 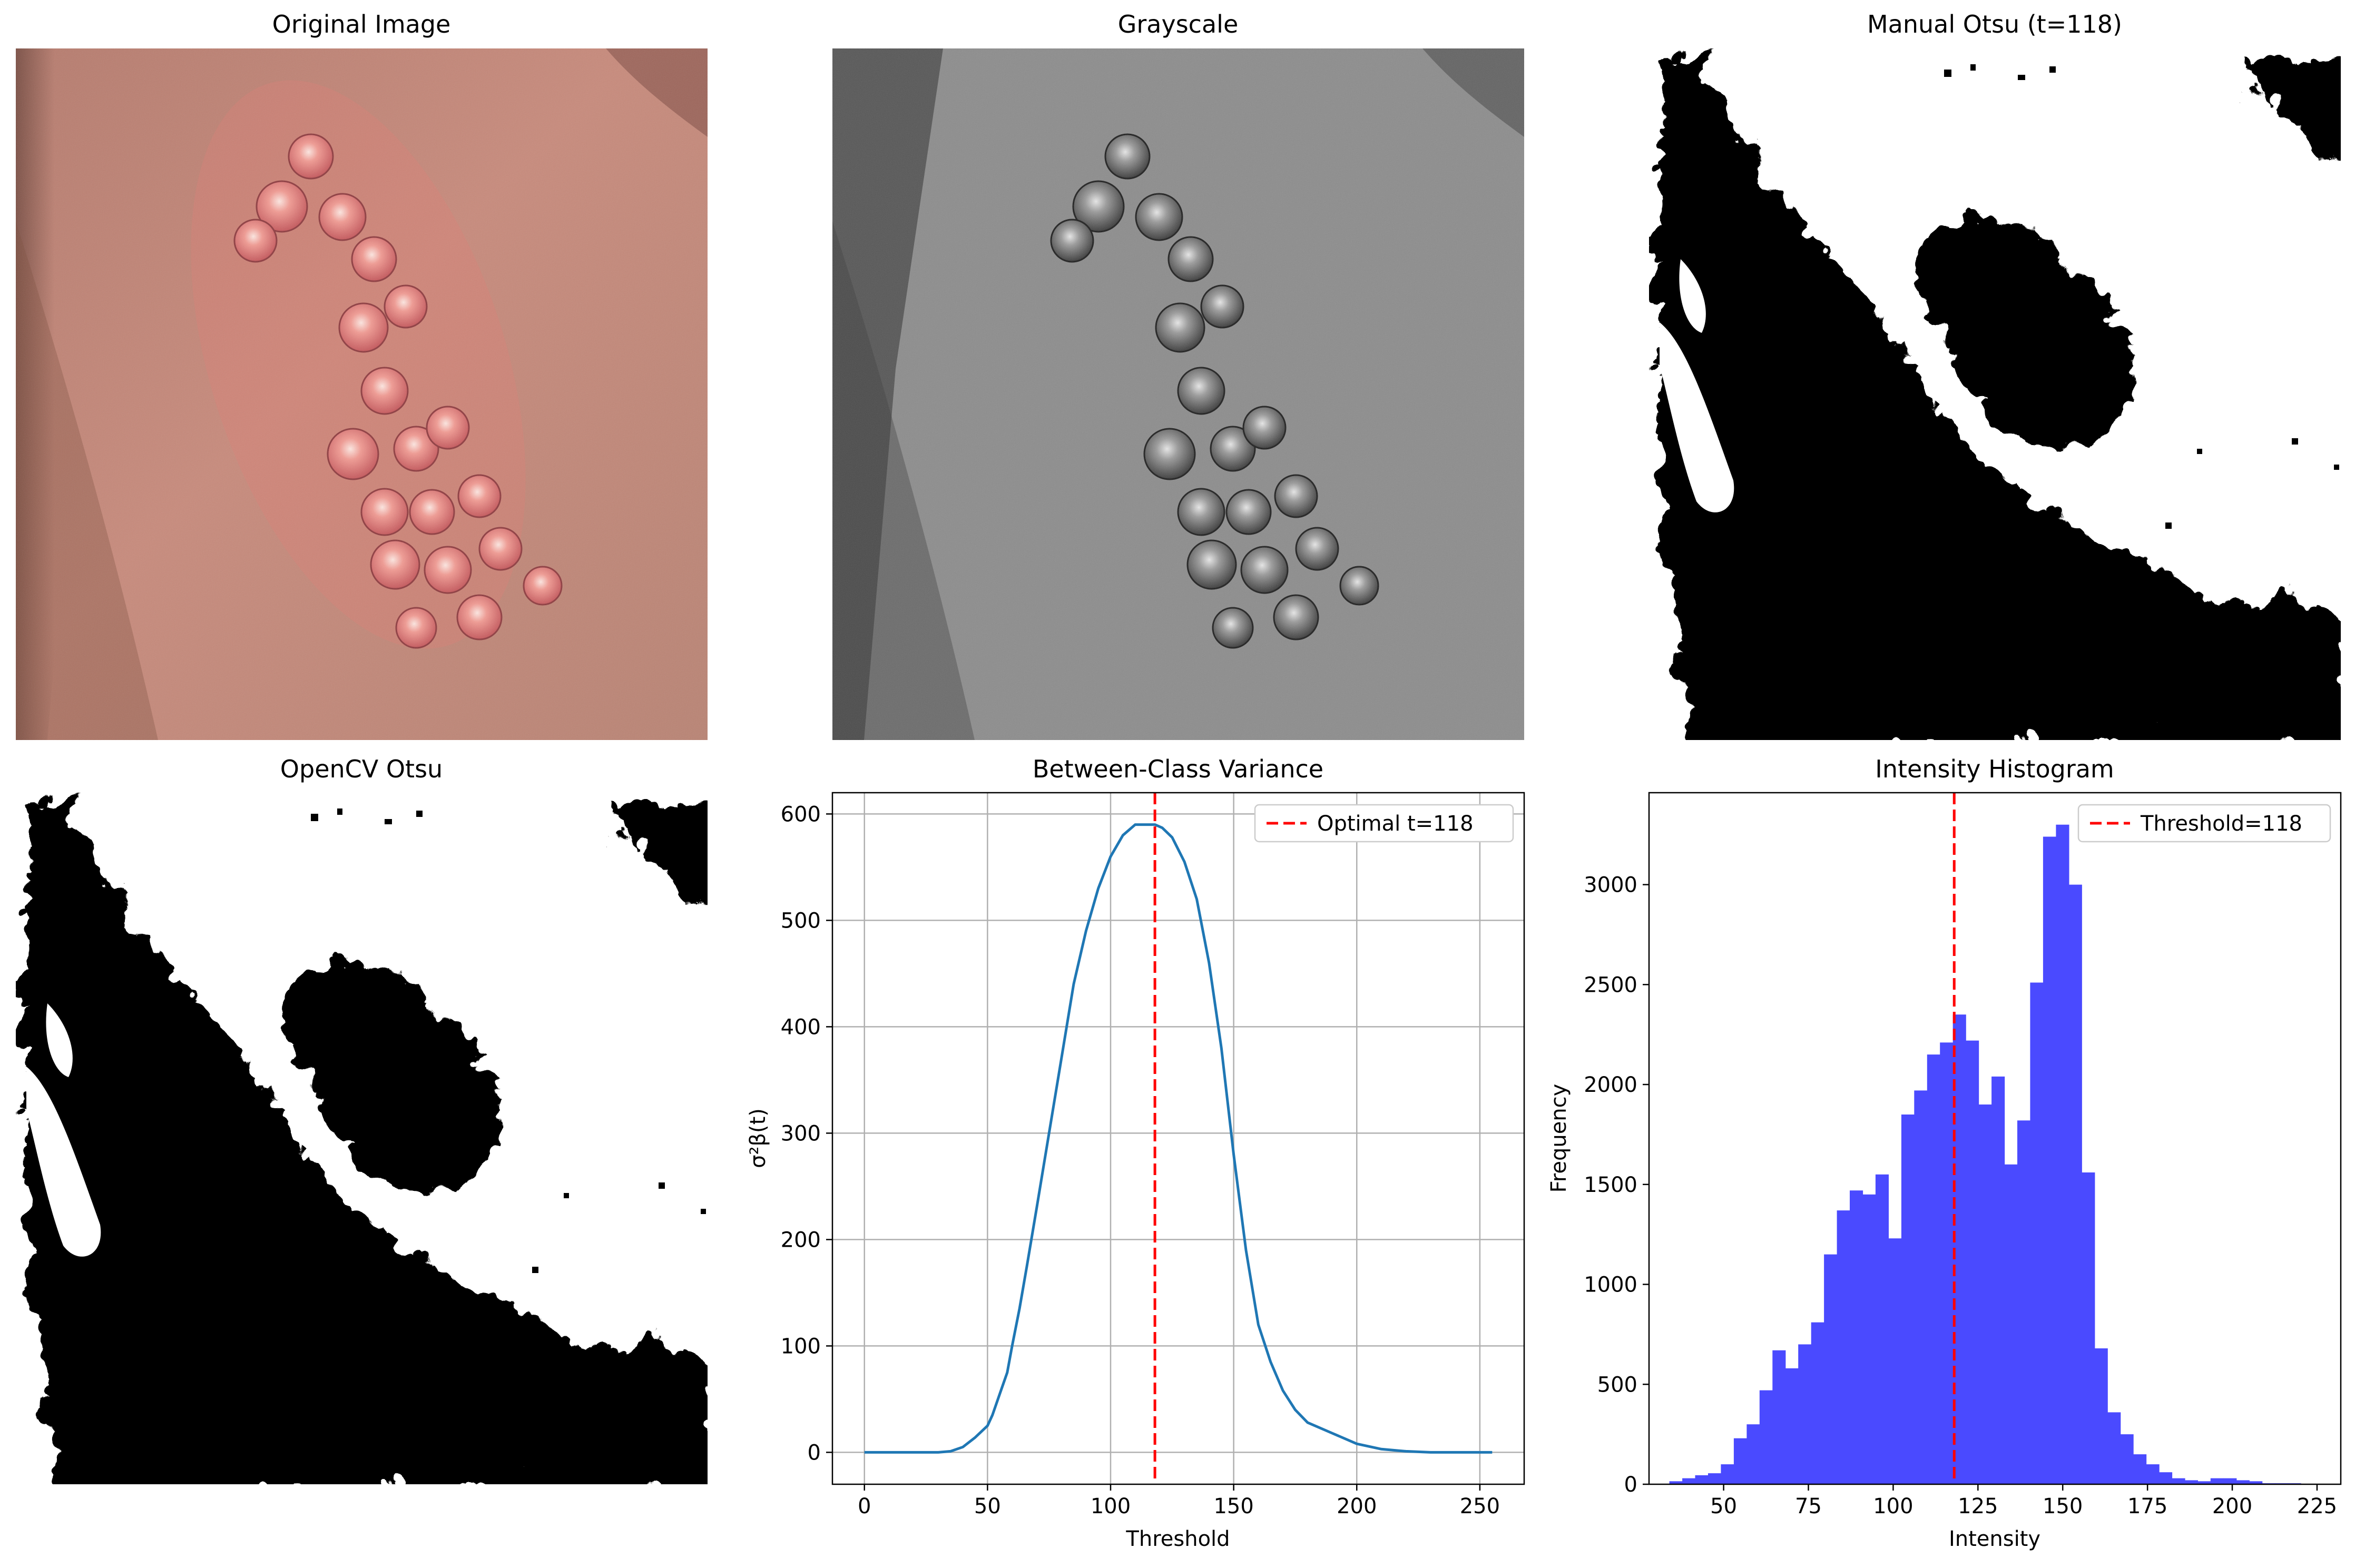 What do you see at coordinates (801, 1240) in the screenshot?
I see `variance-y-tick-label: 200` at bounding box center [801, 1240].